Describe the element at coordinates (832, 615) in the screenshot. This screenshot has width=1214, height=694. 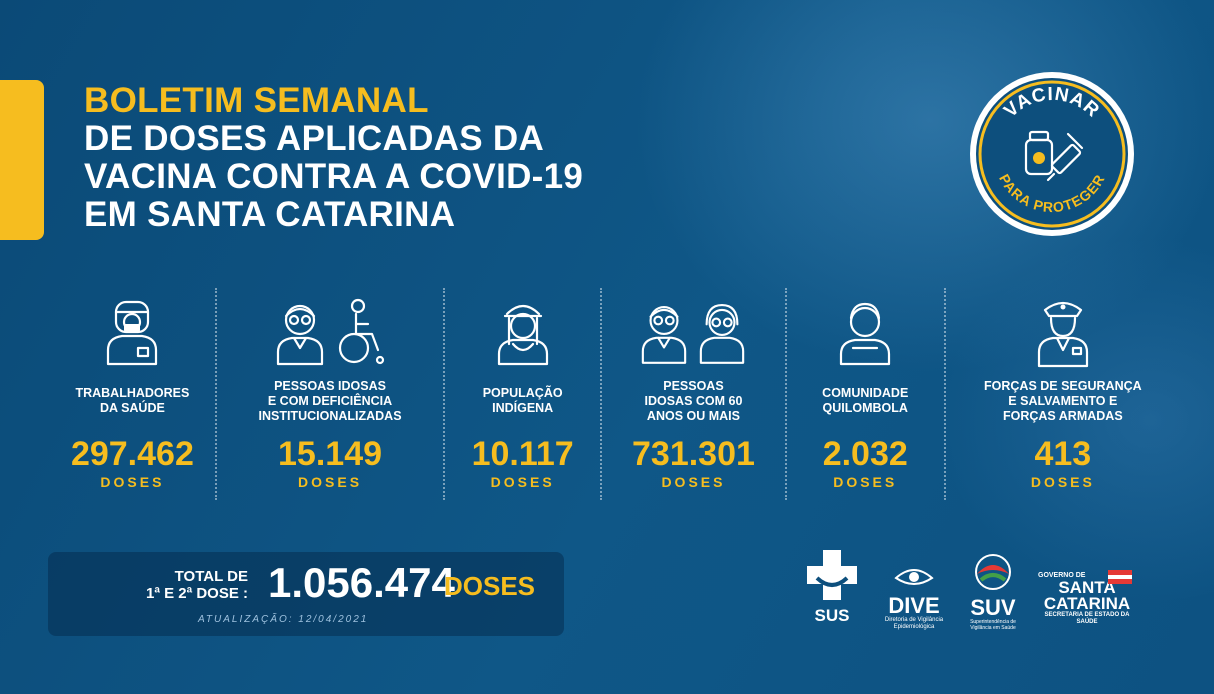
I see `sus-logo-text: SUS` at that location.